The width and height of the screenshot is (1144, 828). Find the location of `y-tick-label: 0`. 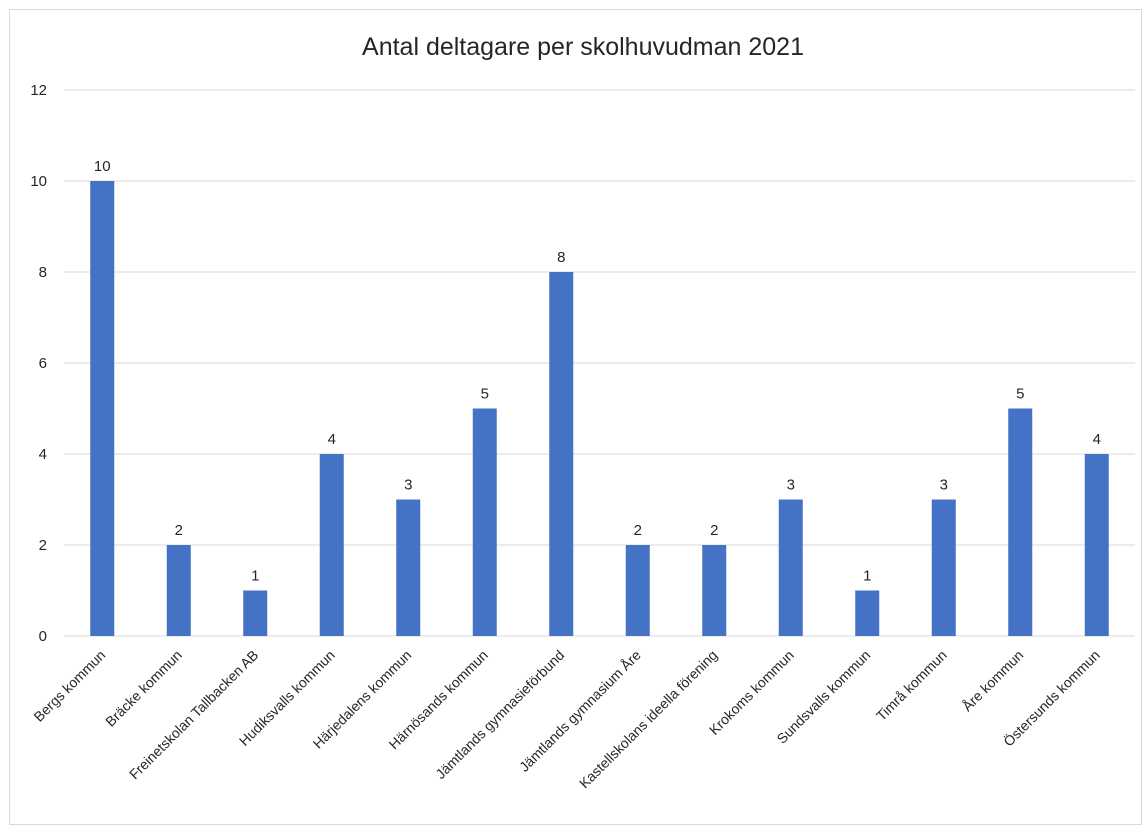

y-tick-label: 0 is located at coordinates (43, 636).